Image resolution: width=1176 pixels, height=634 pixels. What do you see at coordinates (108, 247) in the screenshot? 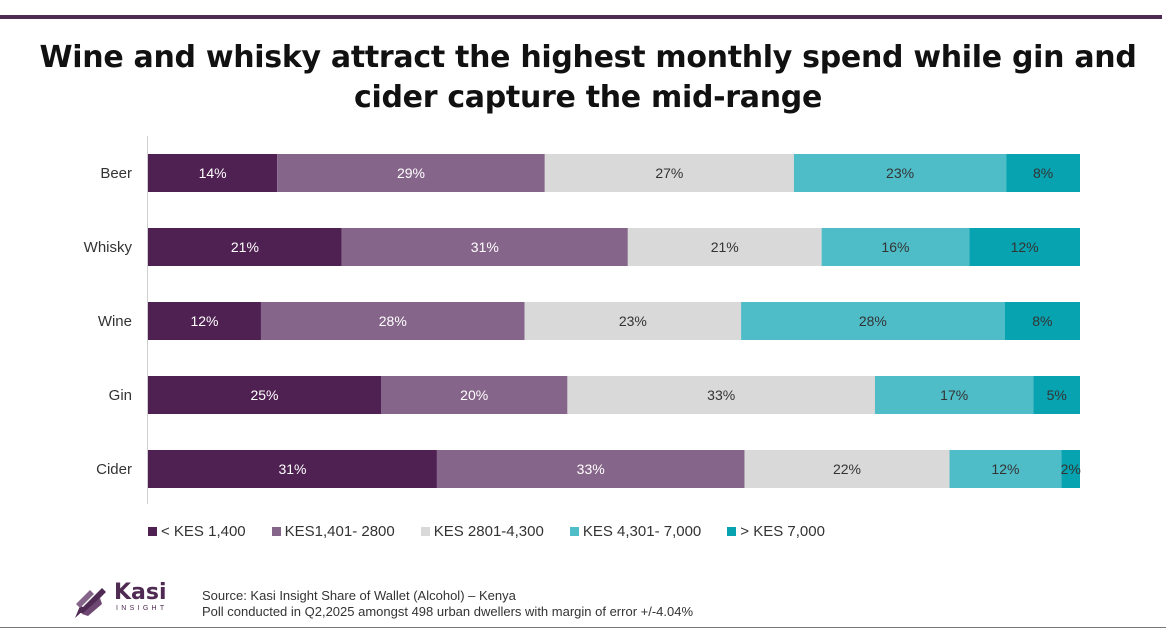
I see `category-label: Whisky` at bounding box center [108, 247].